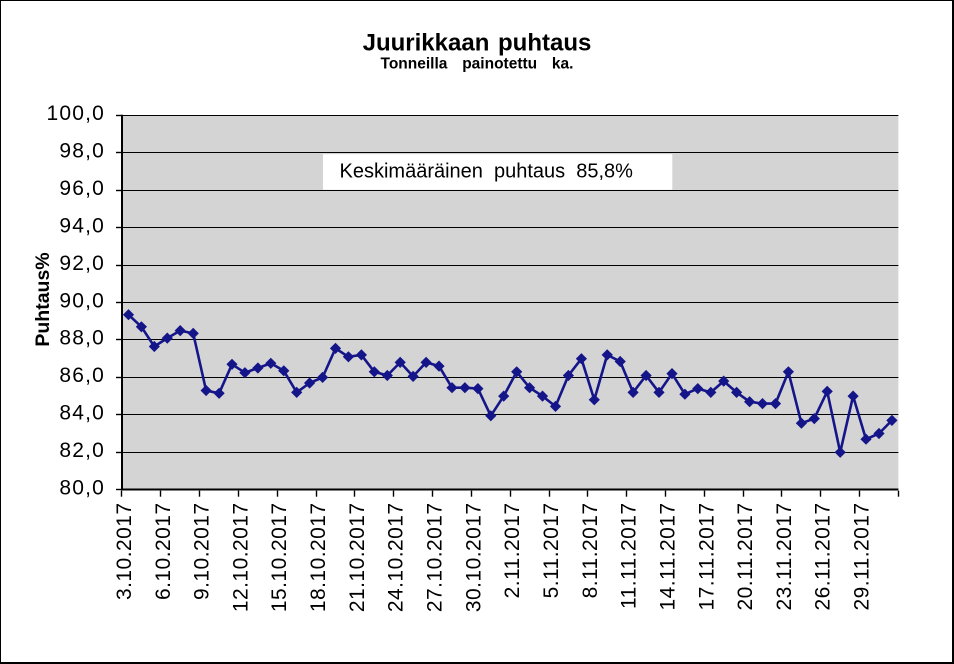  What do you see at coordinates (82, 375) in the screenshot?
I see `svg-text: 86,0` at bounding box center [82, 375].